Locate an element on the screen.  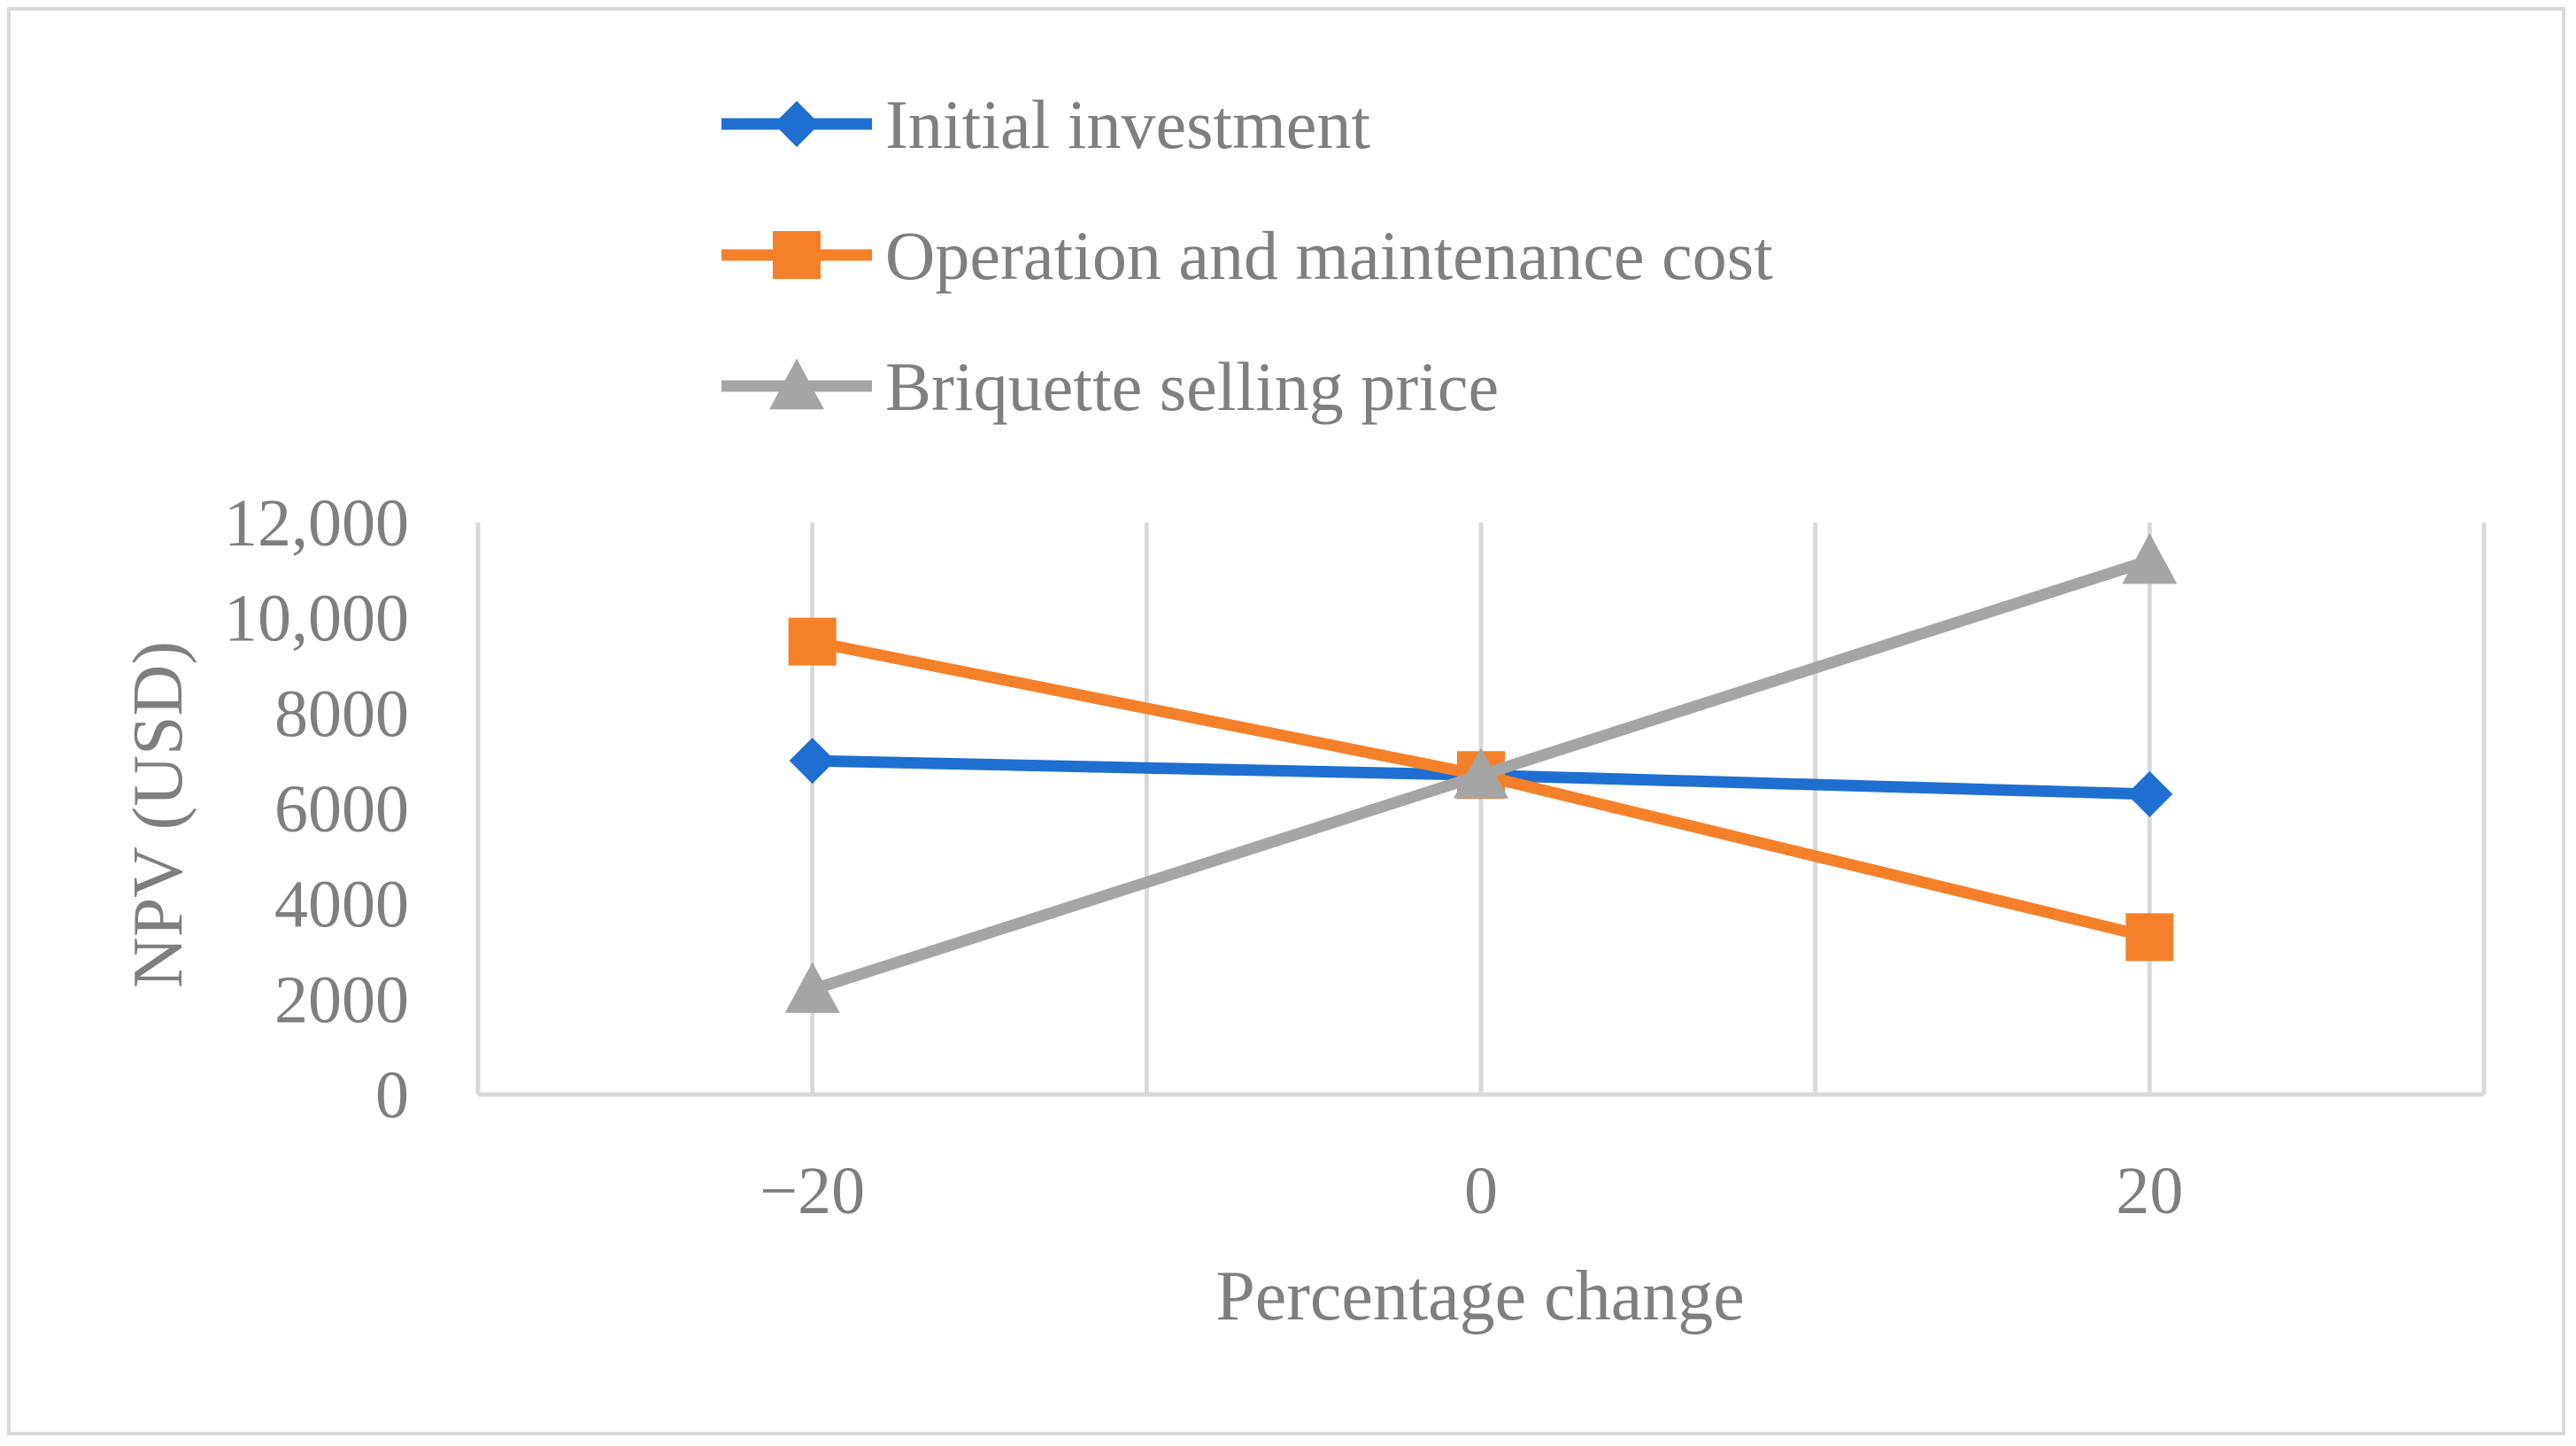
x-tick-label: 20 is located at coordinates (2149, 1191).